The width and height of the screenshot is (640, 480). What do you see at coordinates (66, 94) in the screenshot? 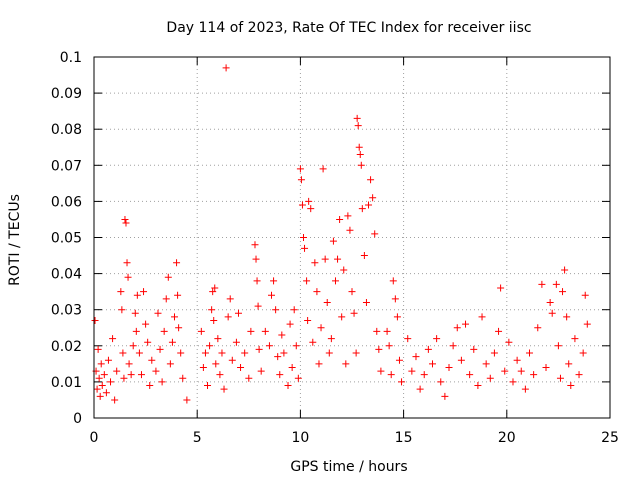
I see `y-tick-label: 0.09` at bounding box center [66, 94].